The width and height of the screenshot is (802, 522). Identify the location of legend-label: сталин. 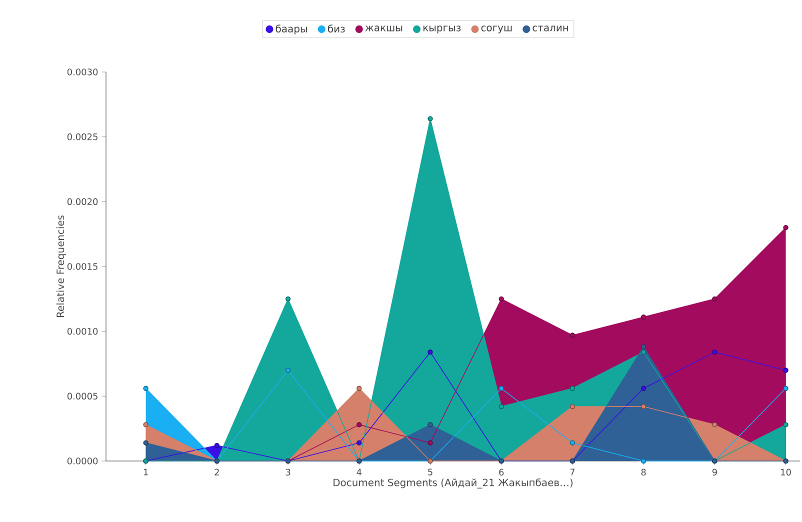
(550, 29).